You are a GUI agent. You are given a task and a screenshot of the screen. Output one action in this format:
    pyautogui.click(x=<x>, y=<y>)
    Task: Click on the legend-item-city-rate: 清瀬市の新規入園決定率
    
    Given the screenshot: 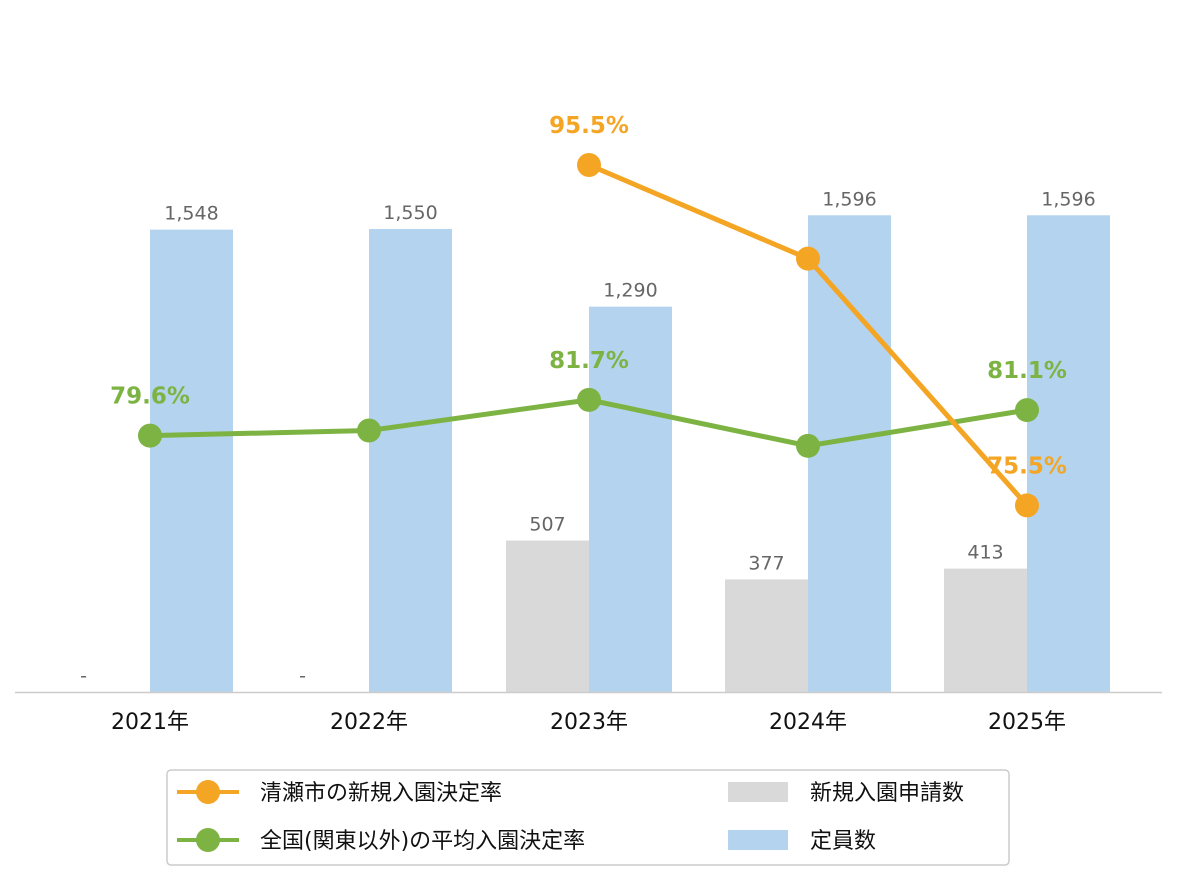 What is the action you would take?
    pyautogui.click(x=339, y=793)
    